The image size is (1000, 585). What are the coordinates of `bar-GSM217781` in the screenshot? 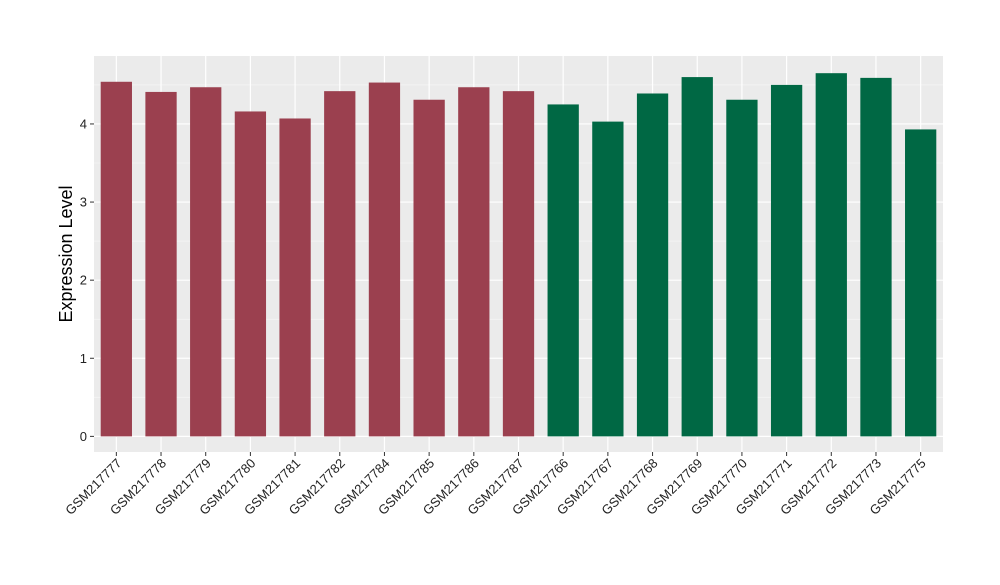 It's located at (295, 277).